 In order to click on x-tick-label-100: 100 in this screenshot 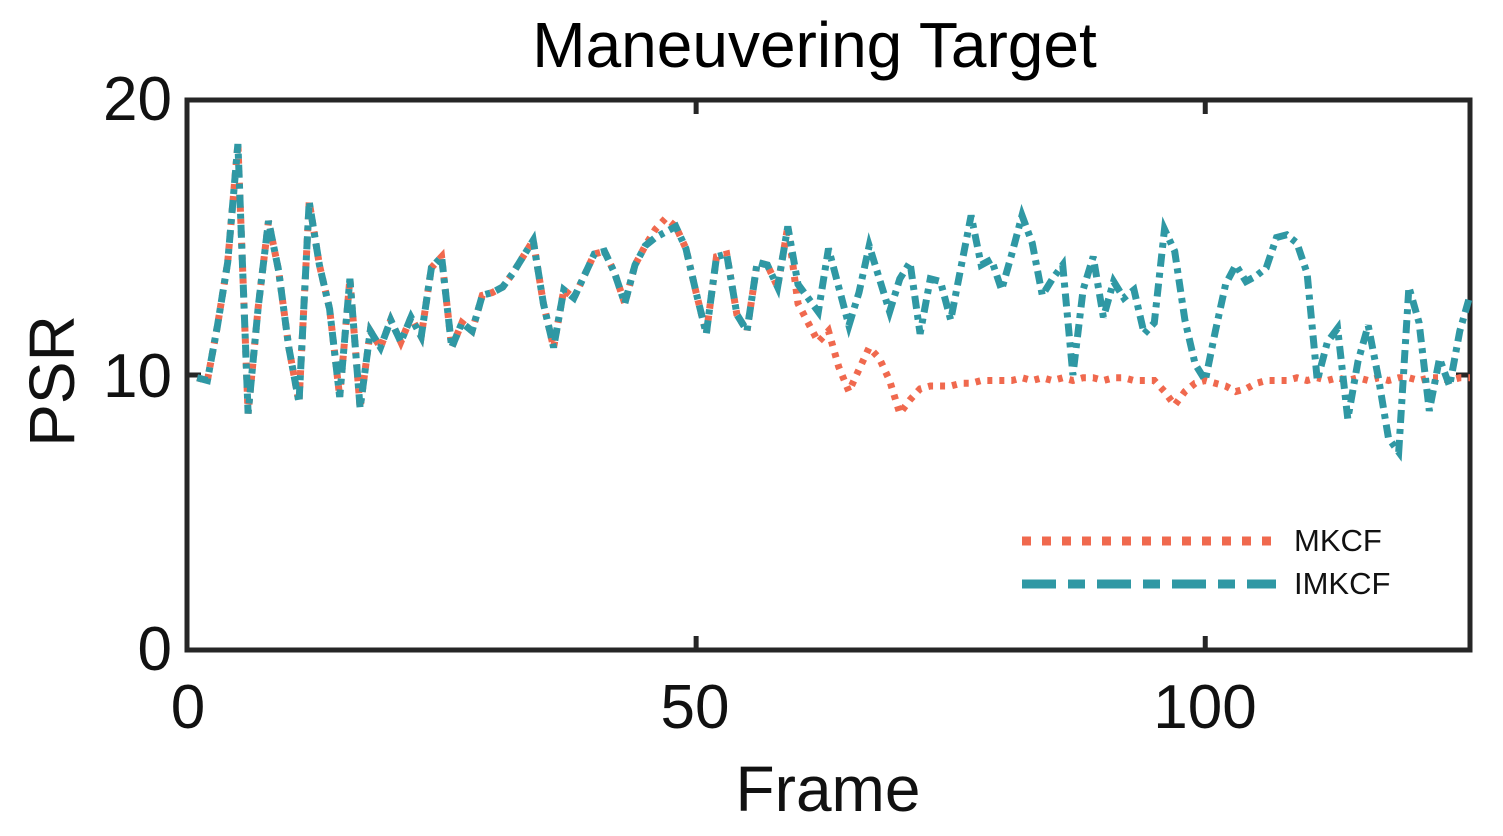, I will do `click(1205, 707)`.